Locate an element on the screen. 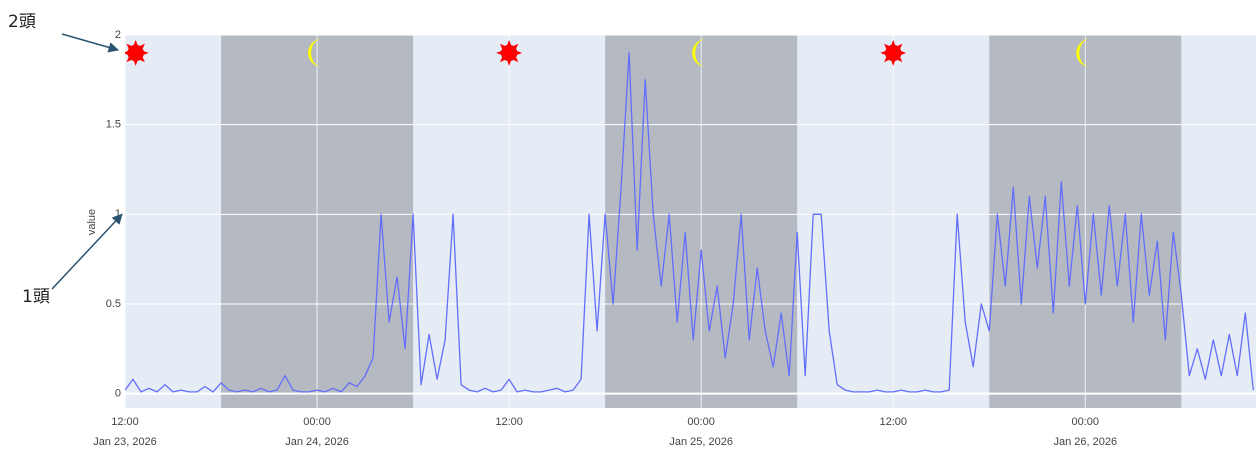 This screenshot has height=453, width=1256. y-tick-label: 0 is located at coordinates (118, 394).